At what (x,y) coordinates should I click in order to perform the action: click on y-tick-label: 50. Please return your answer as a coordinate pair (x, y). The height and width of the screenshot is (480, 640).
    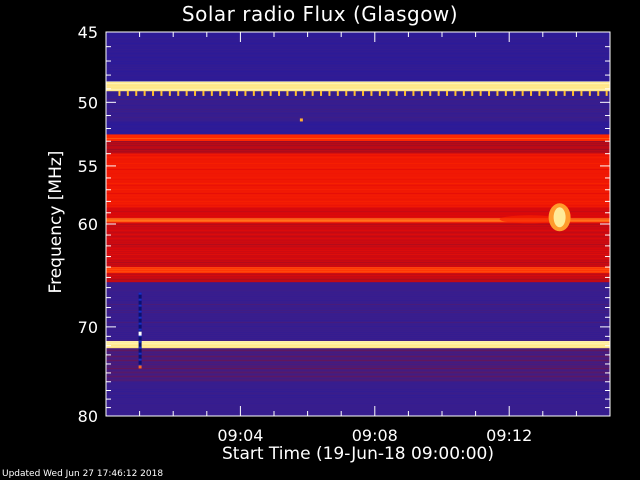
    Looking at the image, I should click on (88, 102).